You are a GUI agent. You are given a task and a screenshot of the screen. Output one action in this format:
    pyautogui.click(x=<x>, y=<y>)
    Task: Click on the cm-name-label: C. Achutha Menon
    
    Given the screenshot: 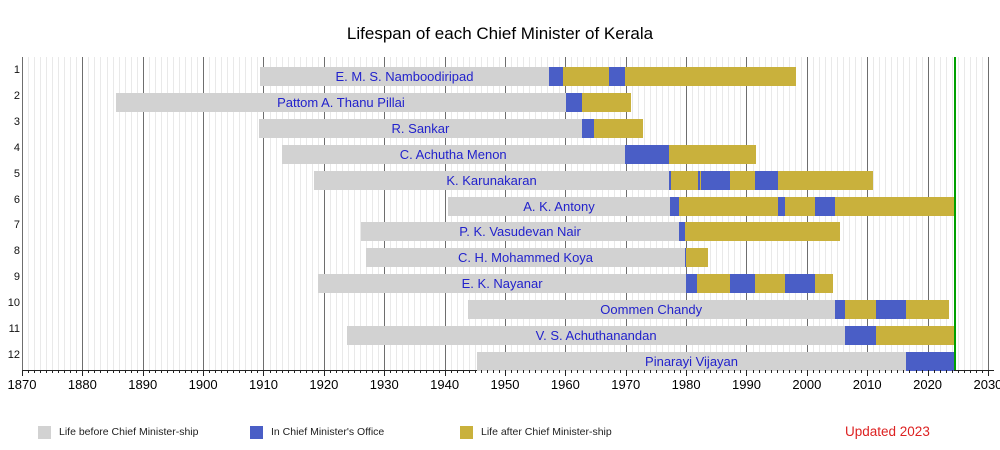 What is the action you would take?
    pyautogui.click(x=453, y=154)
    